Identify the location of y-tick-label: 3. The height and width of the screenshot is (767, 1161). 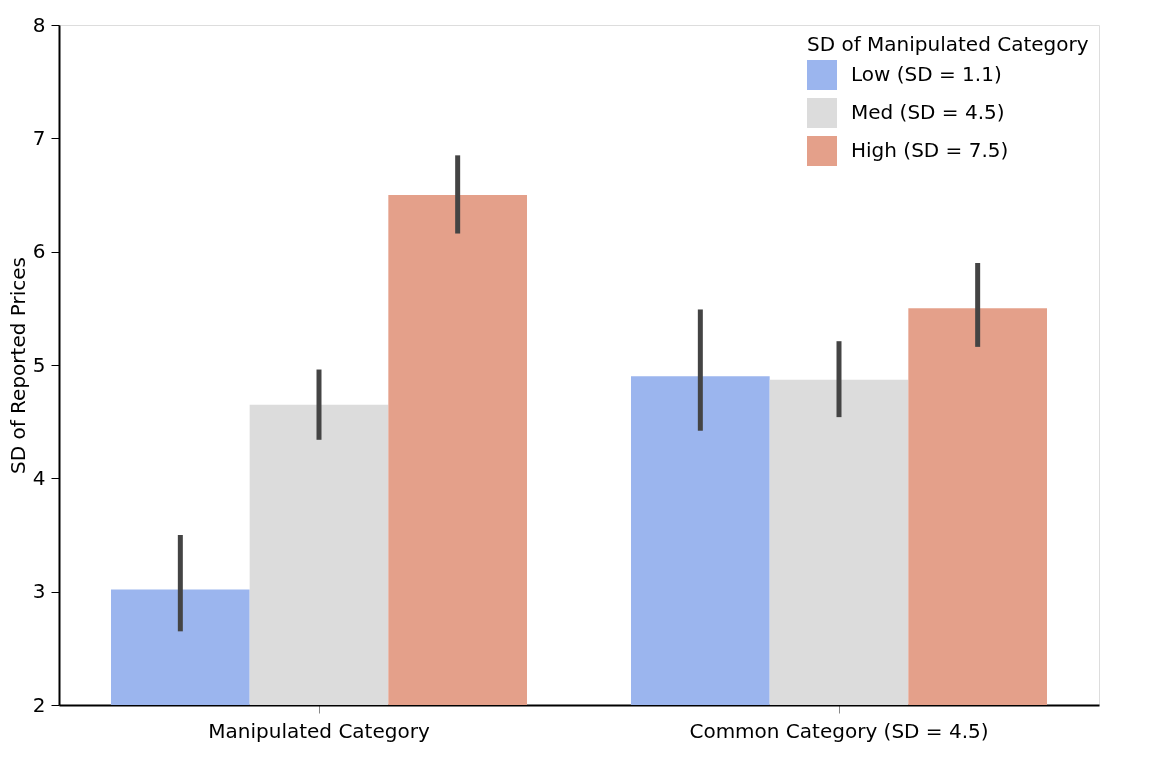
(39, 591).